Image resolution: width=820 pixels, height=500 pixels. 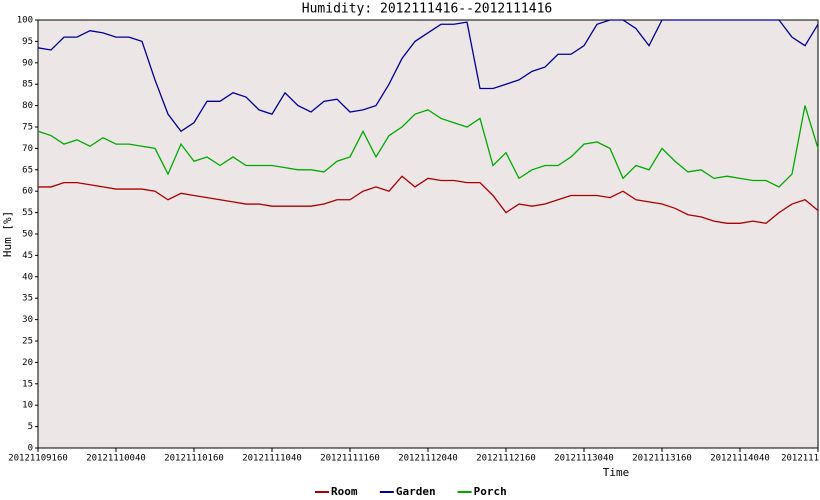 What do you see at coordinates (27, 213) in the screenshot?
I see `y-tick-label: 55` at bounding box center [27, 213].